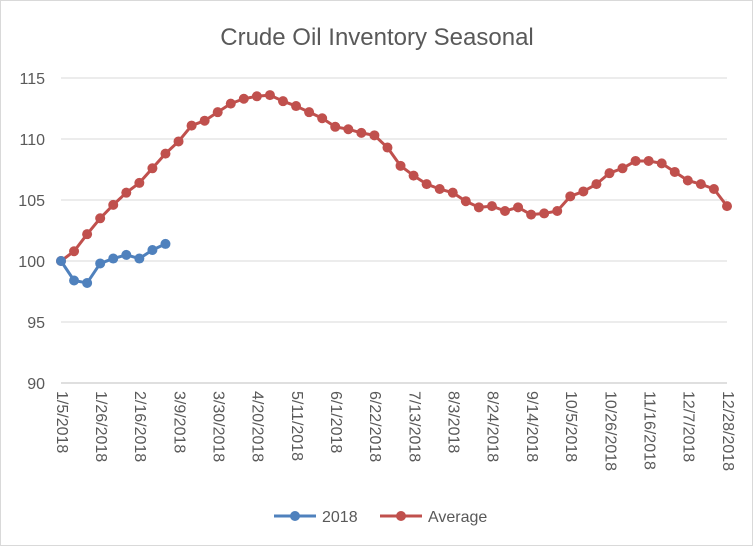  What do you see at coordinates (178, 422) in the screenshot?
I see `x-tick-label: 3/9/2018` at bounding box center [178, 422].